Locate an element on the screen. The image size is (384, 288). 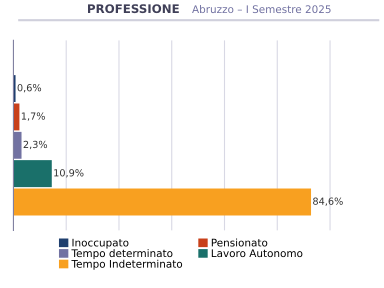
chart-subtitle: Abruzzo – I Semestre 2025 is located at coordinates (261, 9).